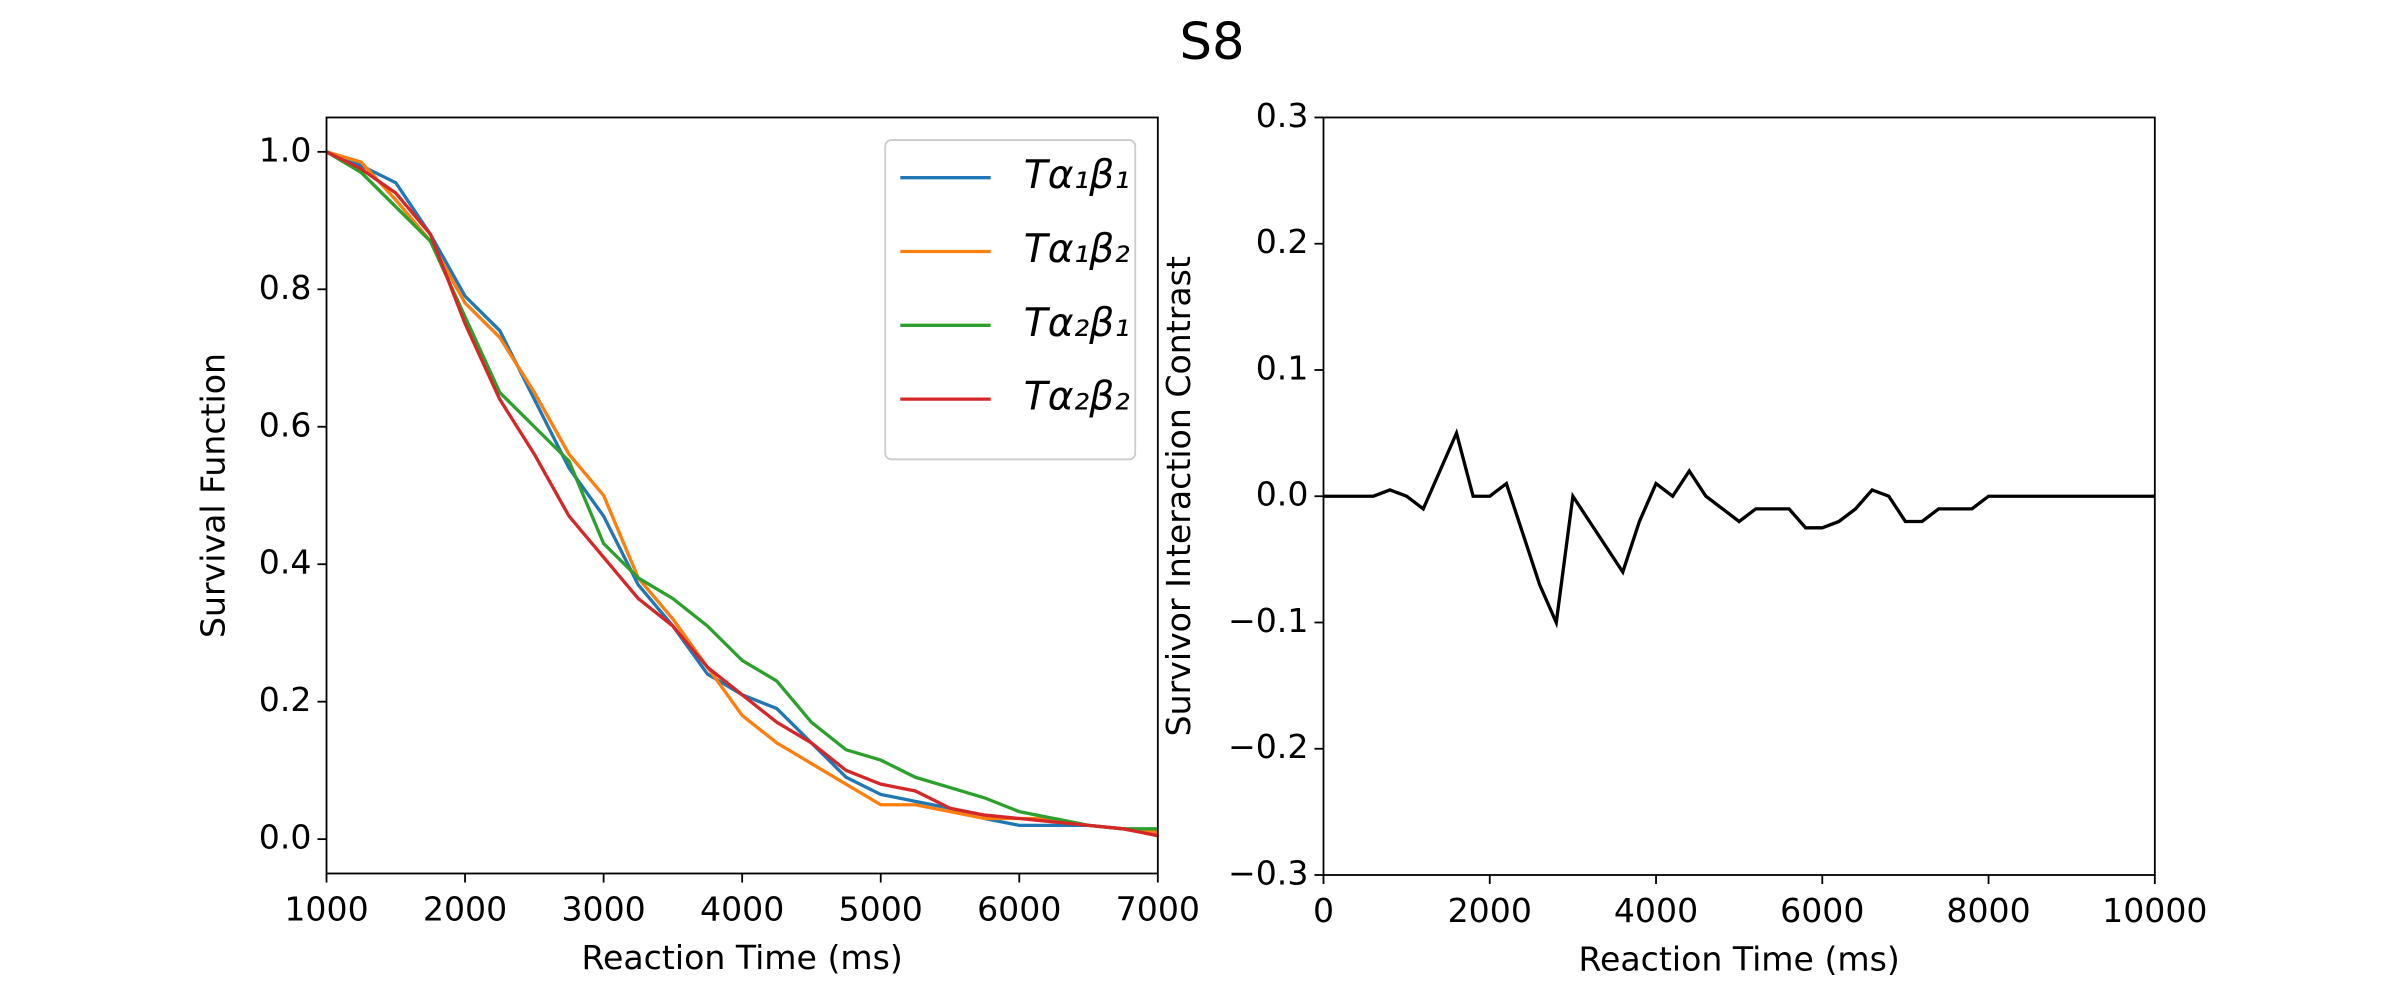 The height and width of the screenshot is (1000, 2400). Describe the element at coordinates (881, 909) in the screenshot. I see `x-tick-label: 5000` at that location.